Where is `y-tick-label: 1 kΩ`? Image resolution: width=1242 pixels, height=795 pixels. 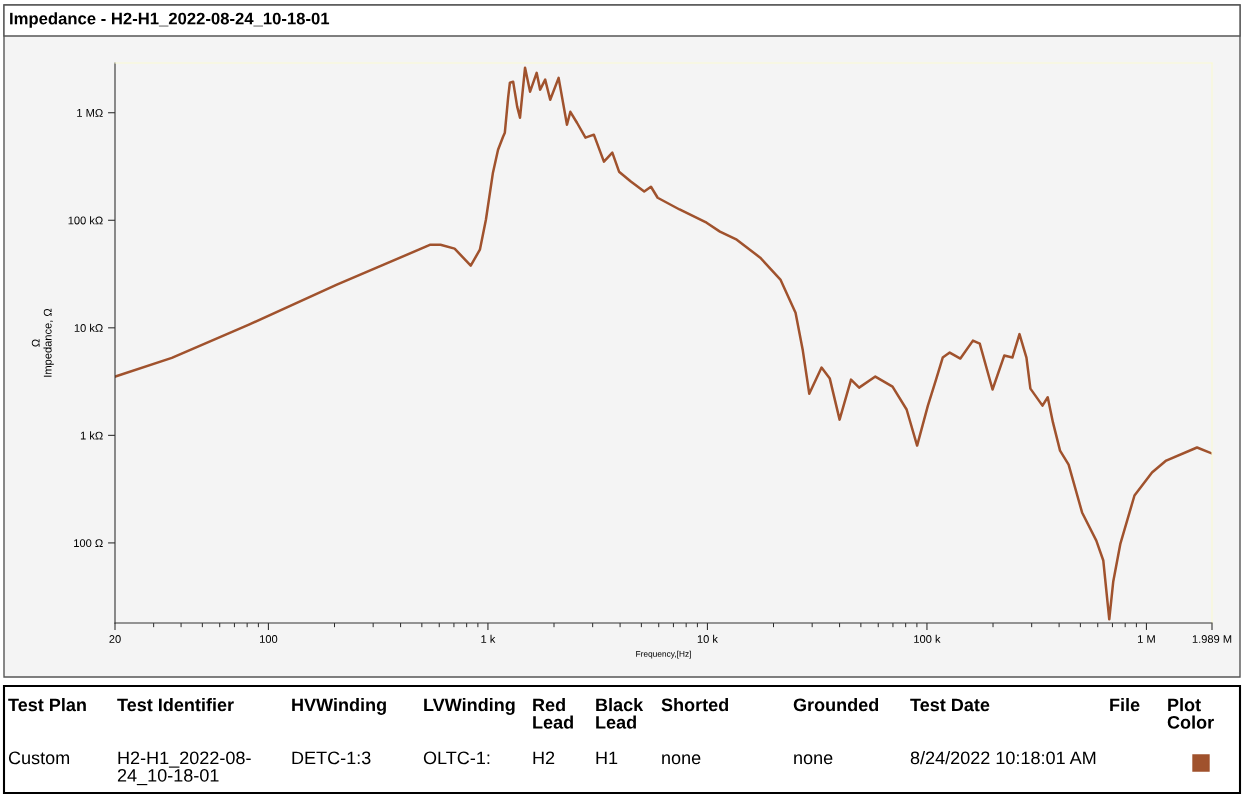
y-tick-label: 1 kΩ is located at coordinates (91, 435).